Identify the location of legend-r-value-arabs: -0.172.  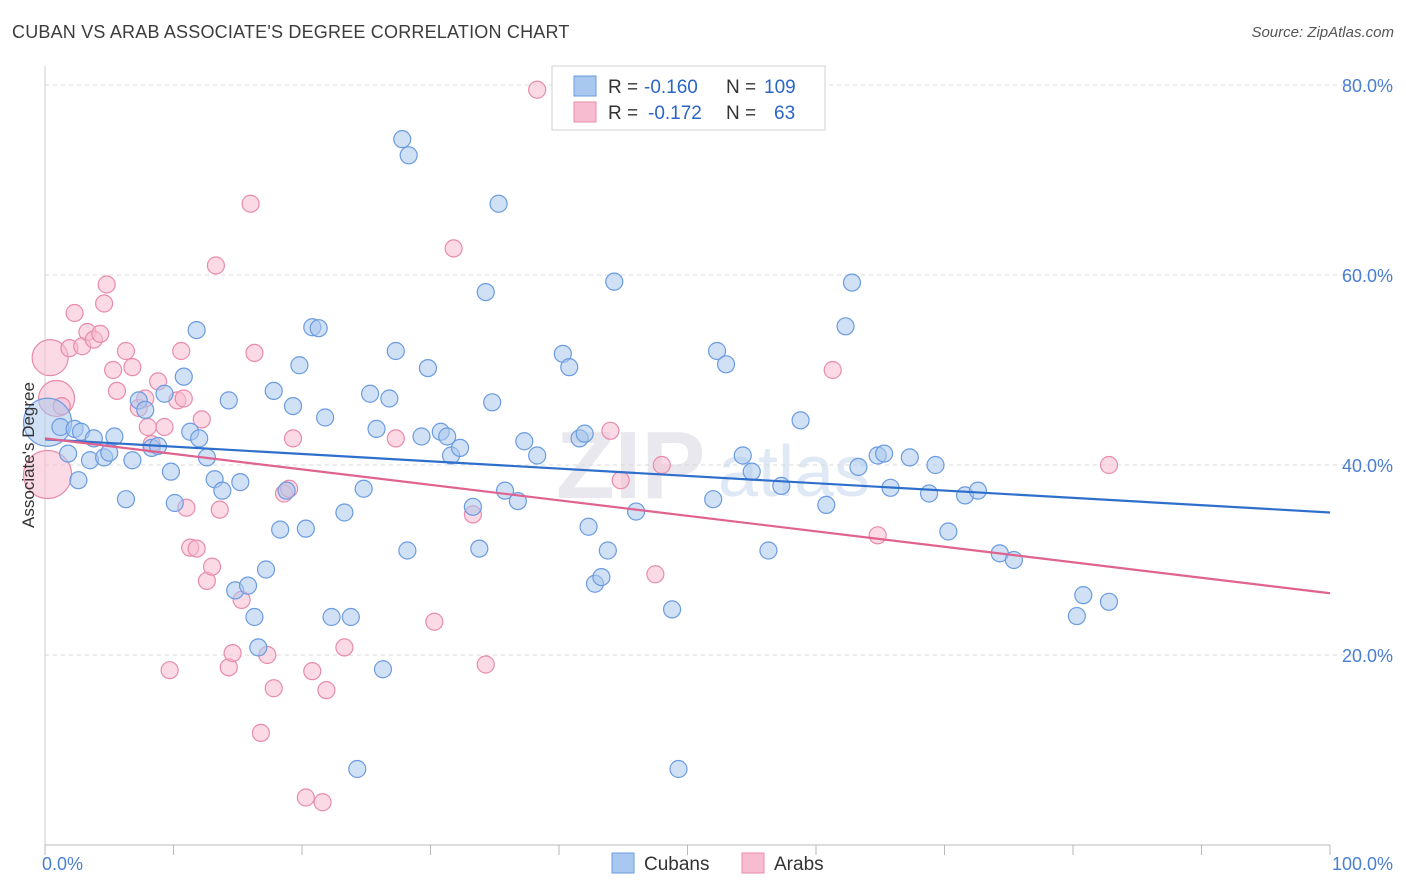
(675, 113).